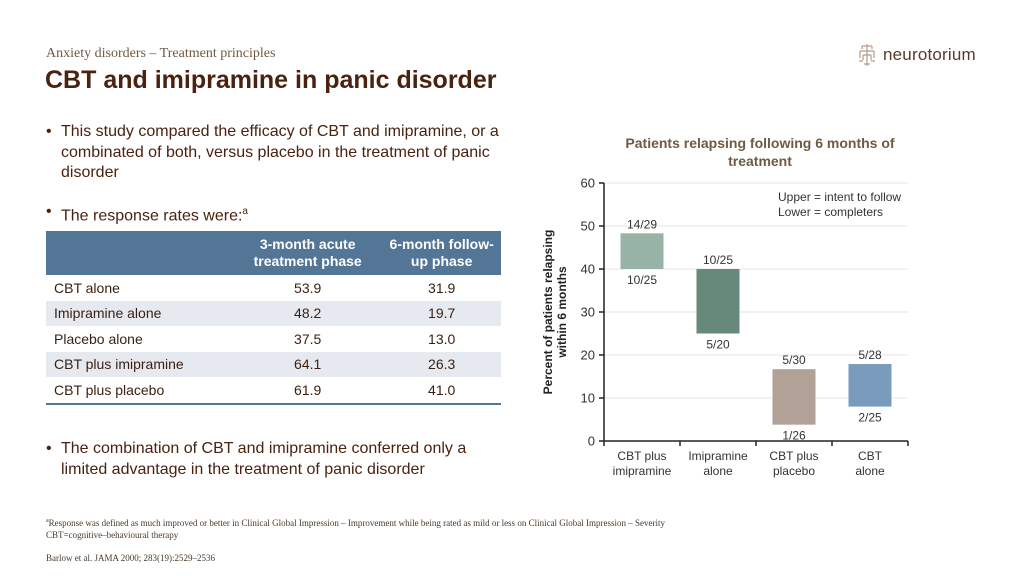  Describe the element at coordinates (588, 355) in the screenshot. I see `y-tick-label: 20` at that location.